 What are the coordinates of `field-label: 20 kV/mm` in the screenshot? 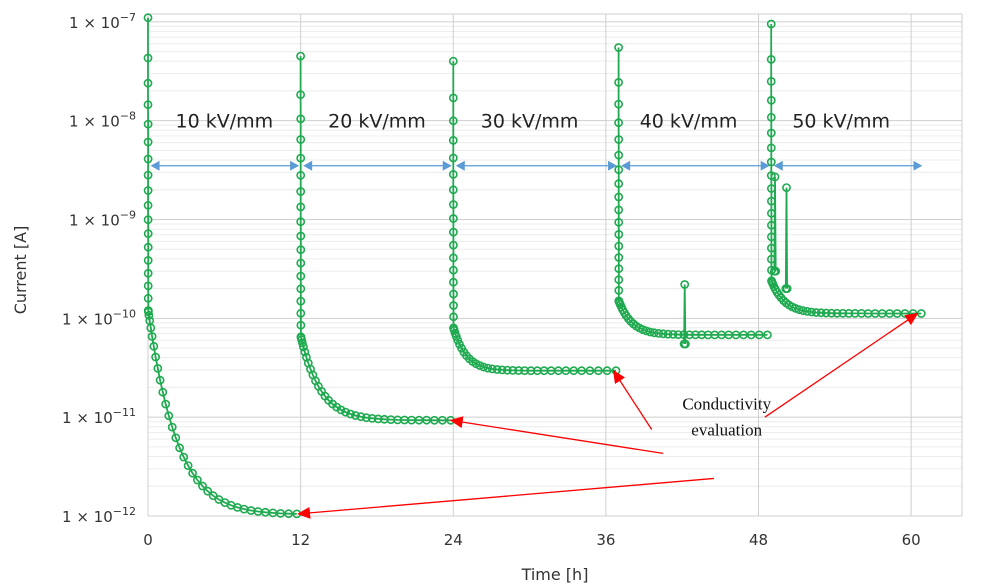 It's located at (377, 122).